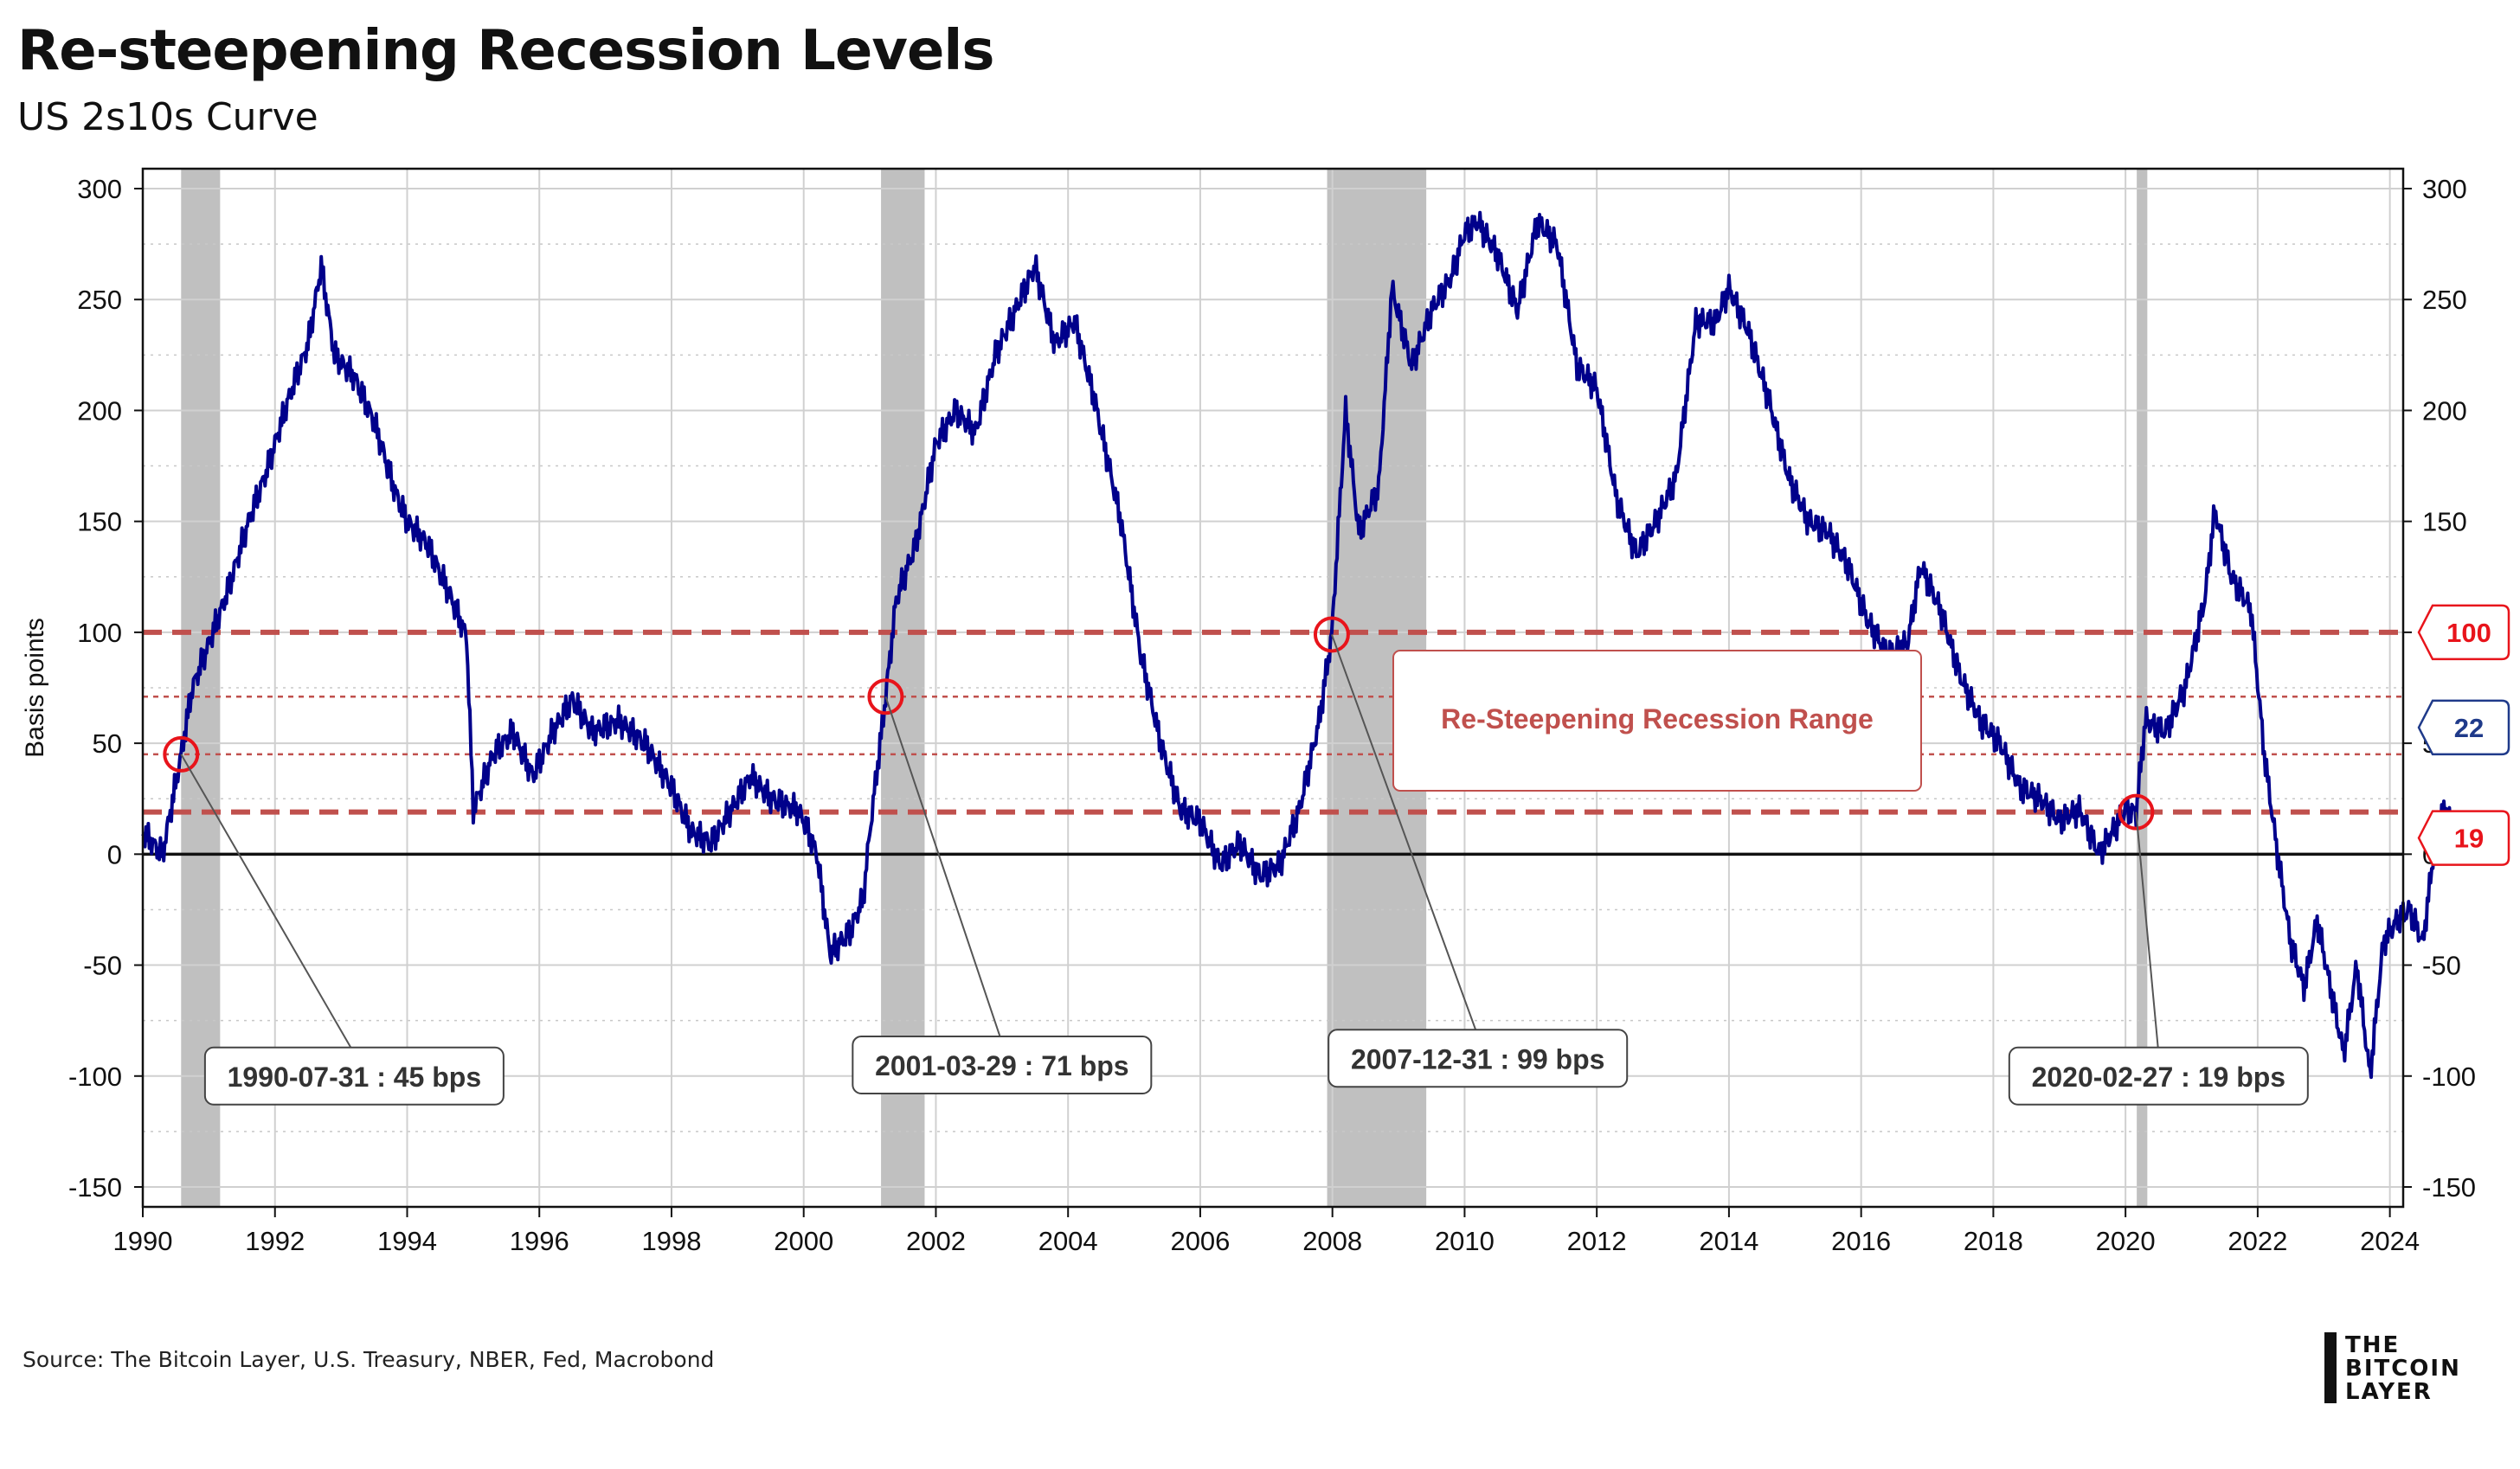 This screenshot has height=1469, width=2520. Describe the element at coordinates (803, 1241) in the screenshot. I see `x-tick-label: 2000` at that location.